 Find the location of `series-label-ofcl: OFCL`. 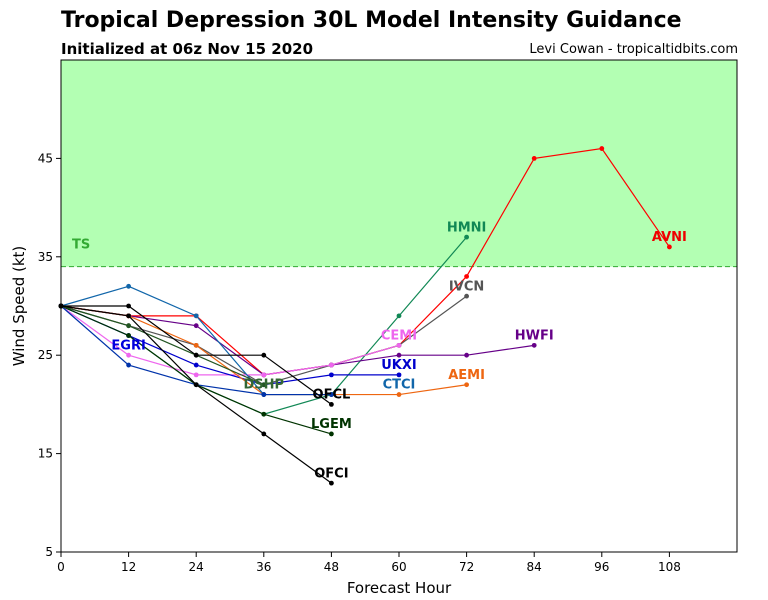

series-label-ofcl: OFCL is located at coordinates (332, 395).